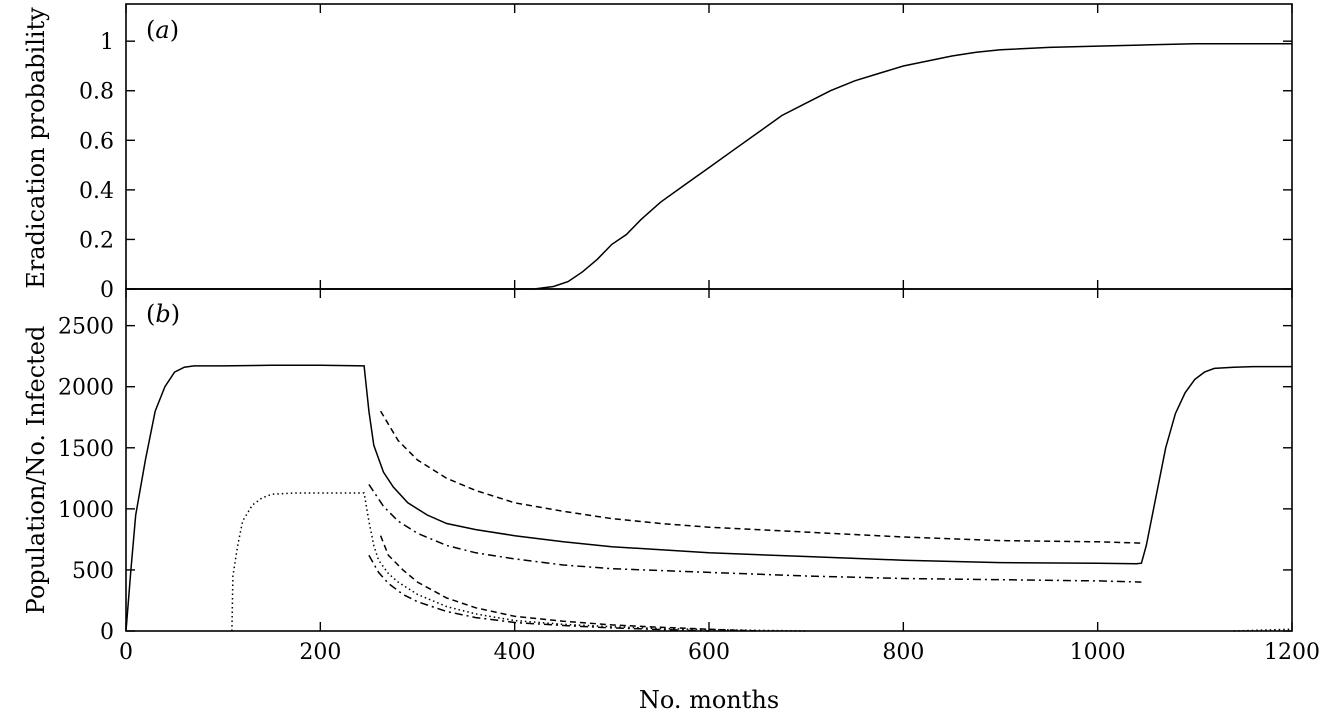  I want to click on x-tick-label: 1200, so click(1292, 652).